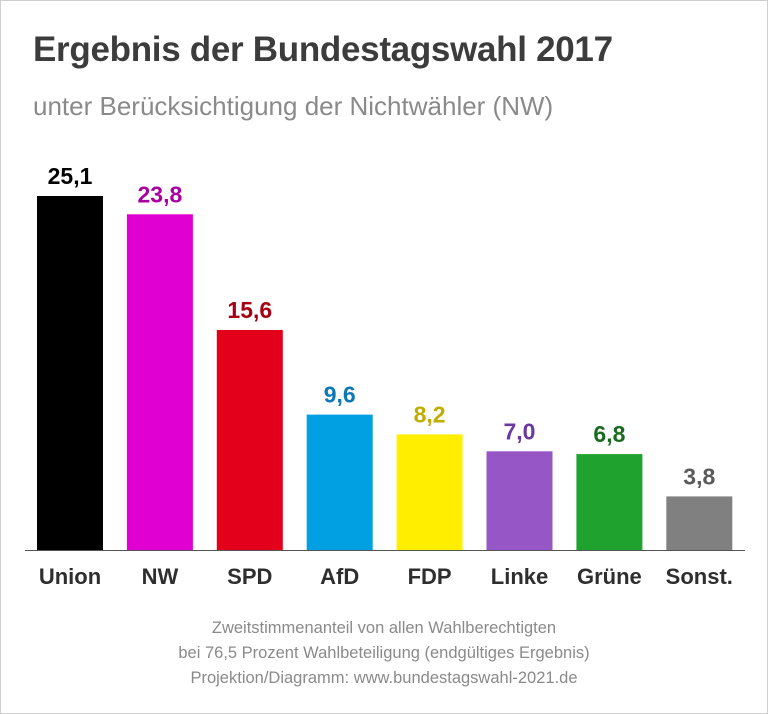  Describe the element at coordinates (519, 576) in the screenshot. I see `category-label-linke: Linke` at that location.